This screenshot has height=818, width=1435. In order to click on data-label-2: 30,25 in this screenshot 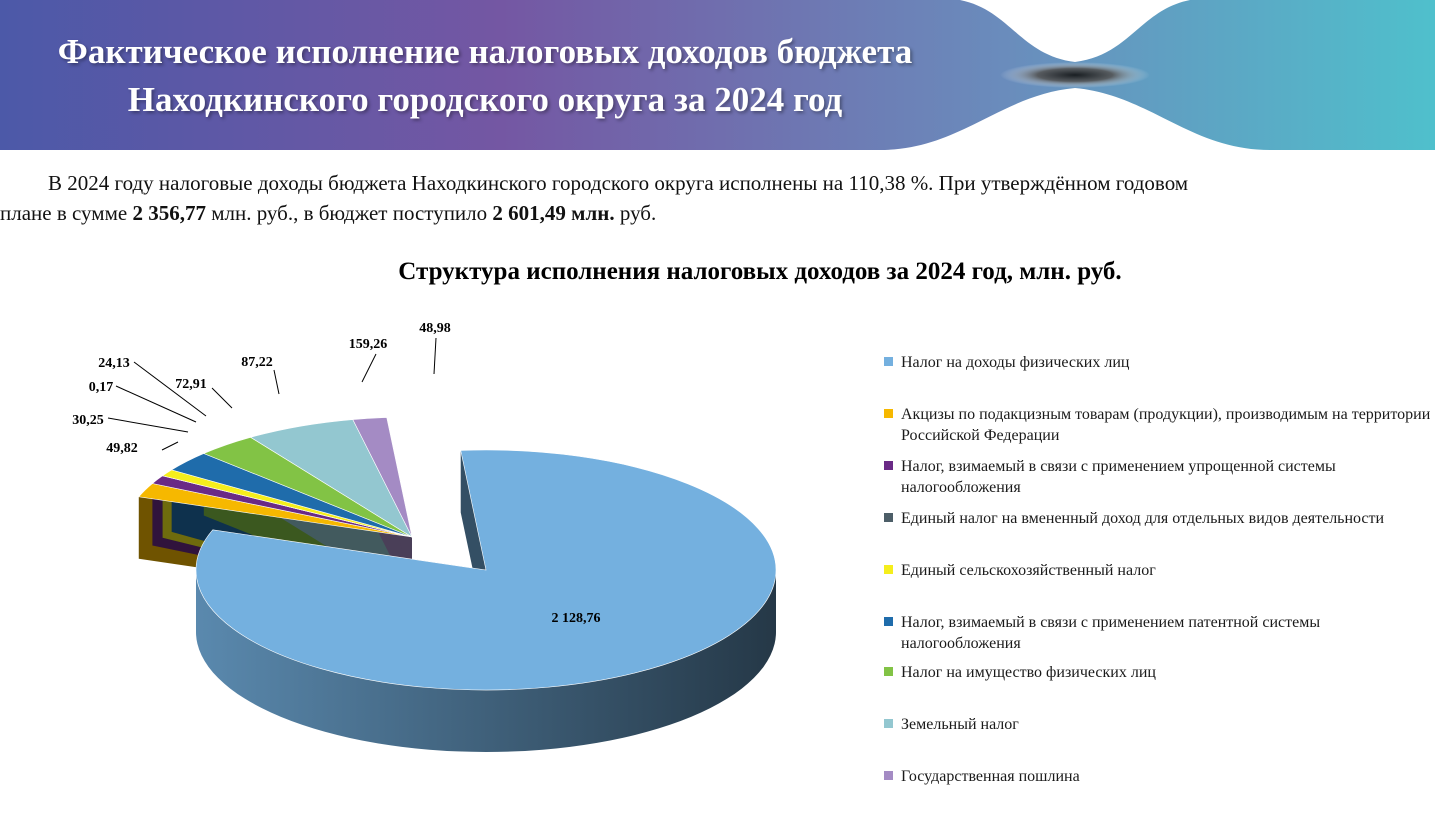, I will do `click(88, 420)`.